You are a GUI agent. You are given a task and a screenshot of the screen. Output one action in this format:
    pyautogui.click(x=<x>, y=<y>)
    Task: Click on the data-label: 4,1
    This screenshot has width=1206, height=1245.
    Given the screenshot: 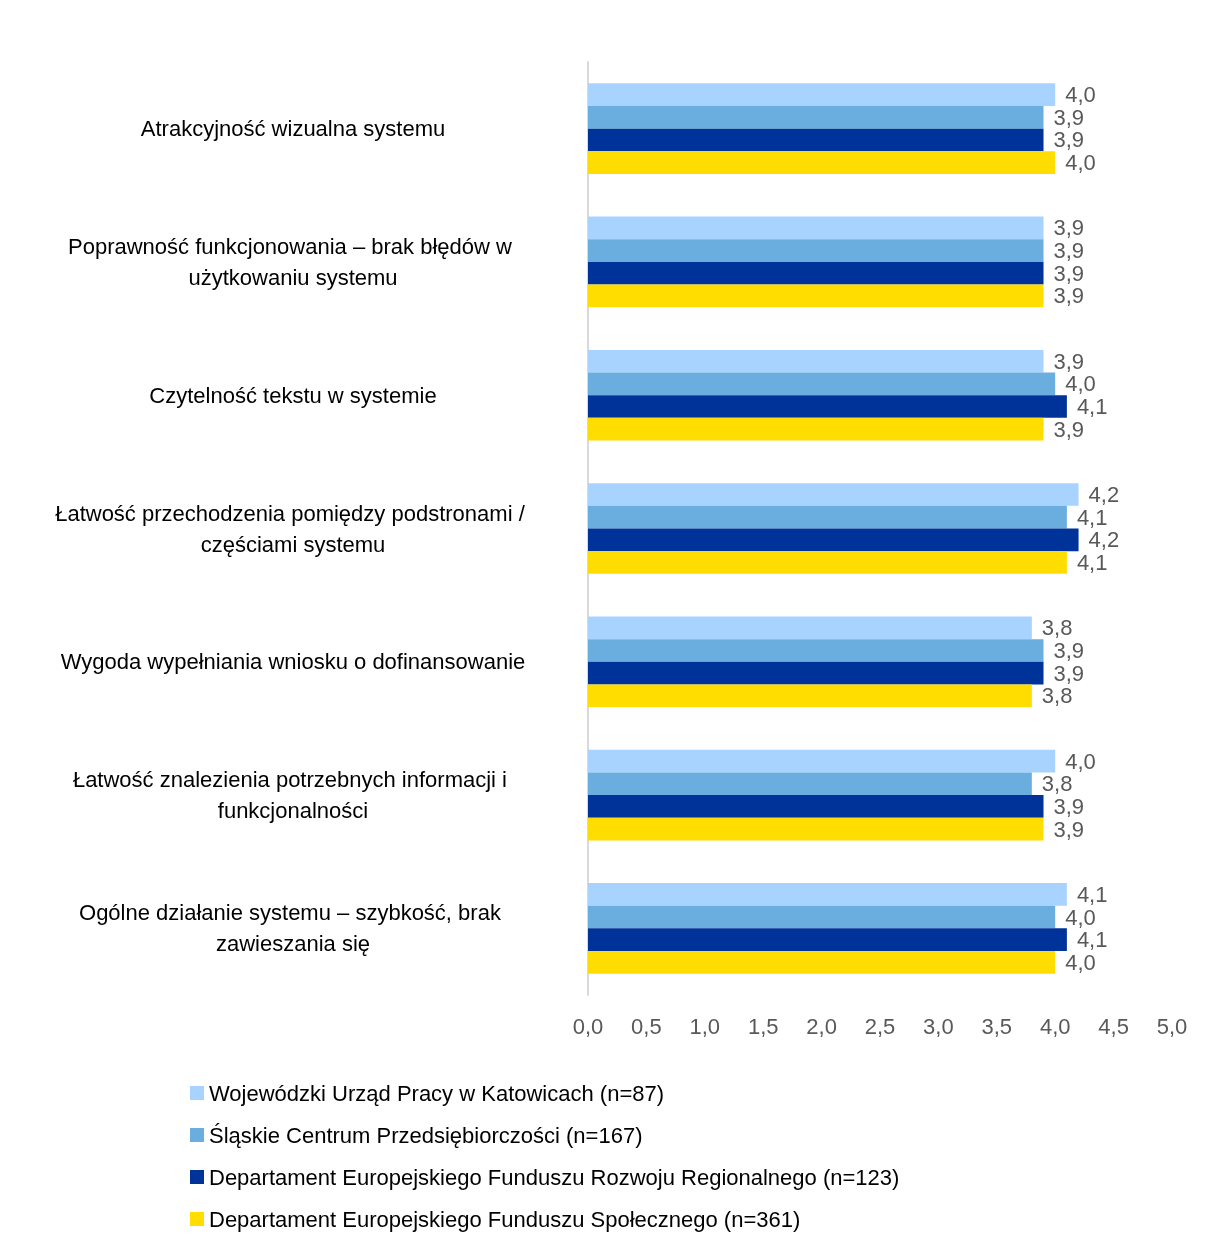 What is the action you would take?
    pyautogui.click(x=1092, y=894)
    